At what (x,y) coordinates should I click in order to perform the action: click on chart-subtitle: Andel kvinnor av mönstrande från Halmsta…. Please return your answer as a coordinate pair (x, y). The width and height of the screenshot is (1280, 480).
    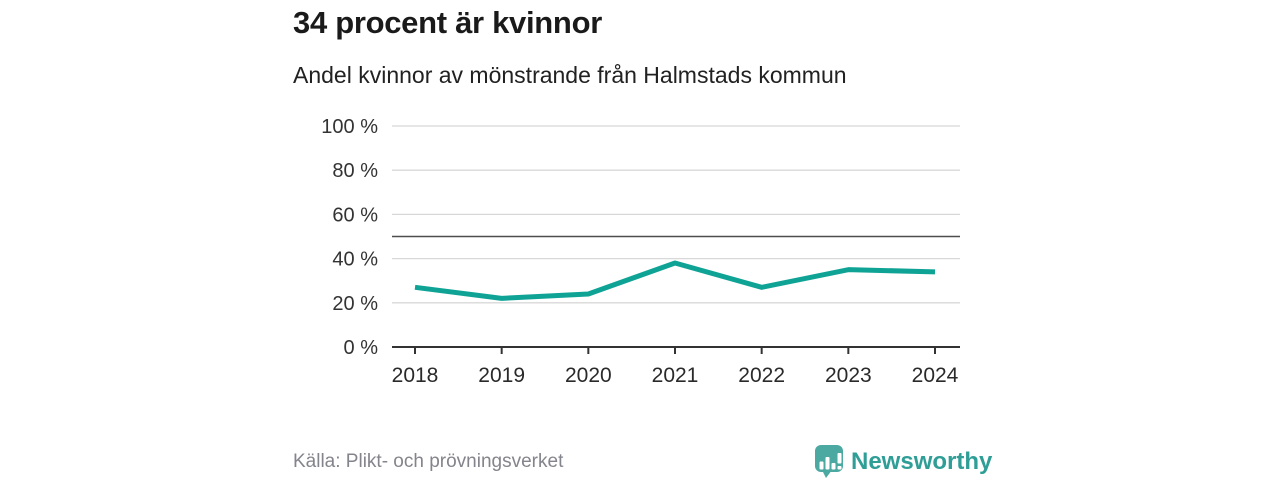
    Looking at the image, I should click on (570, 75).